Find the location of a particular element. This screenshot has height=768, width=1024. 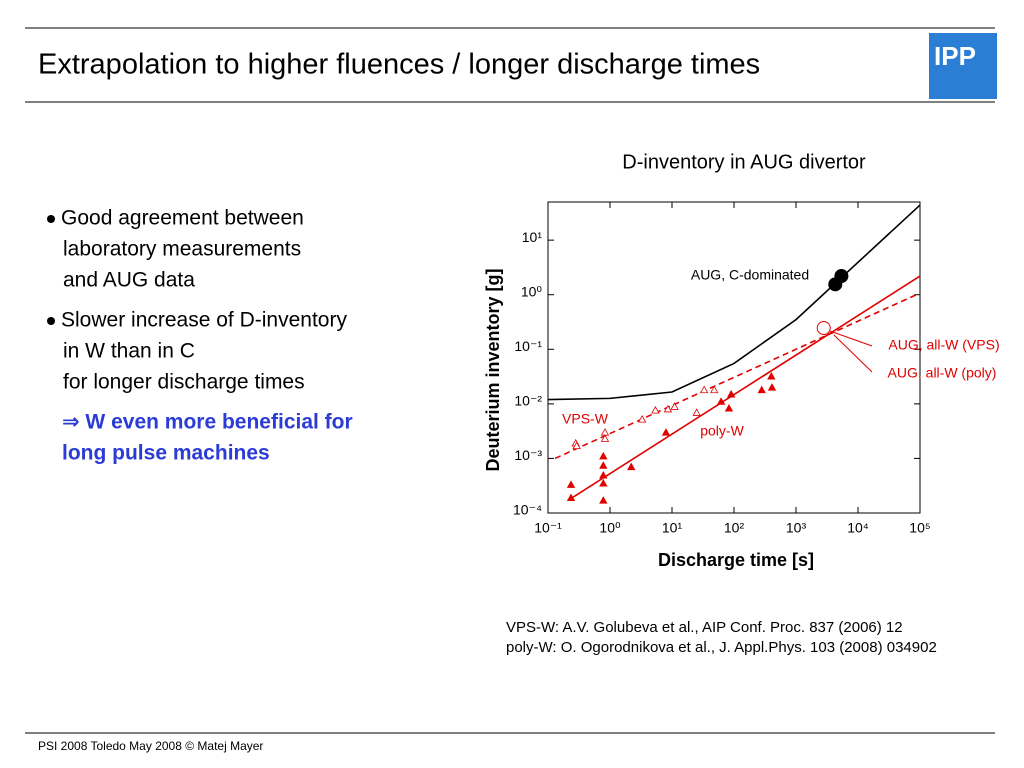

x-tick-label: 10³ is located at coordinates (796, 528).